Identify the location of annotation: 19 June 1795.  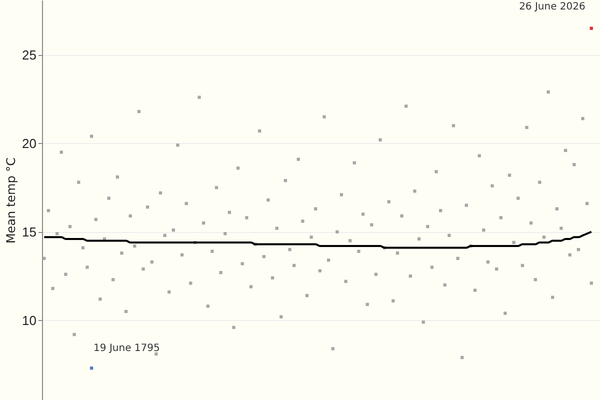
(127, 348).